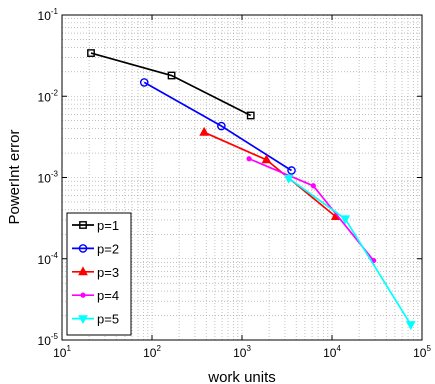 This screenshot has width=435, height=384. I want to click on legend-label: p=2, so click(108, 248).